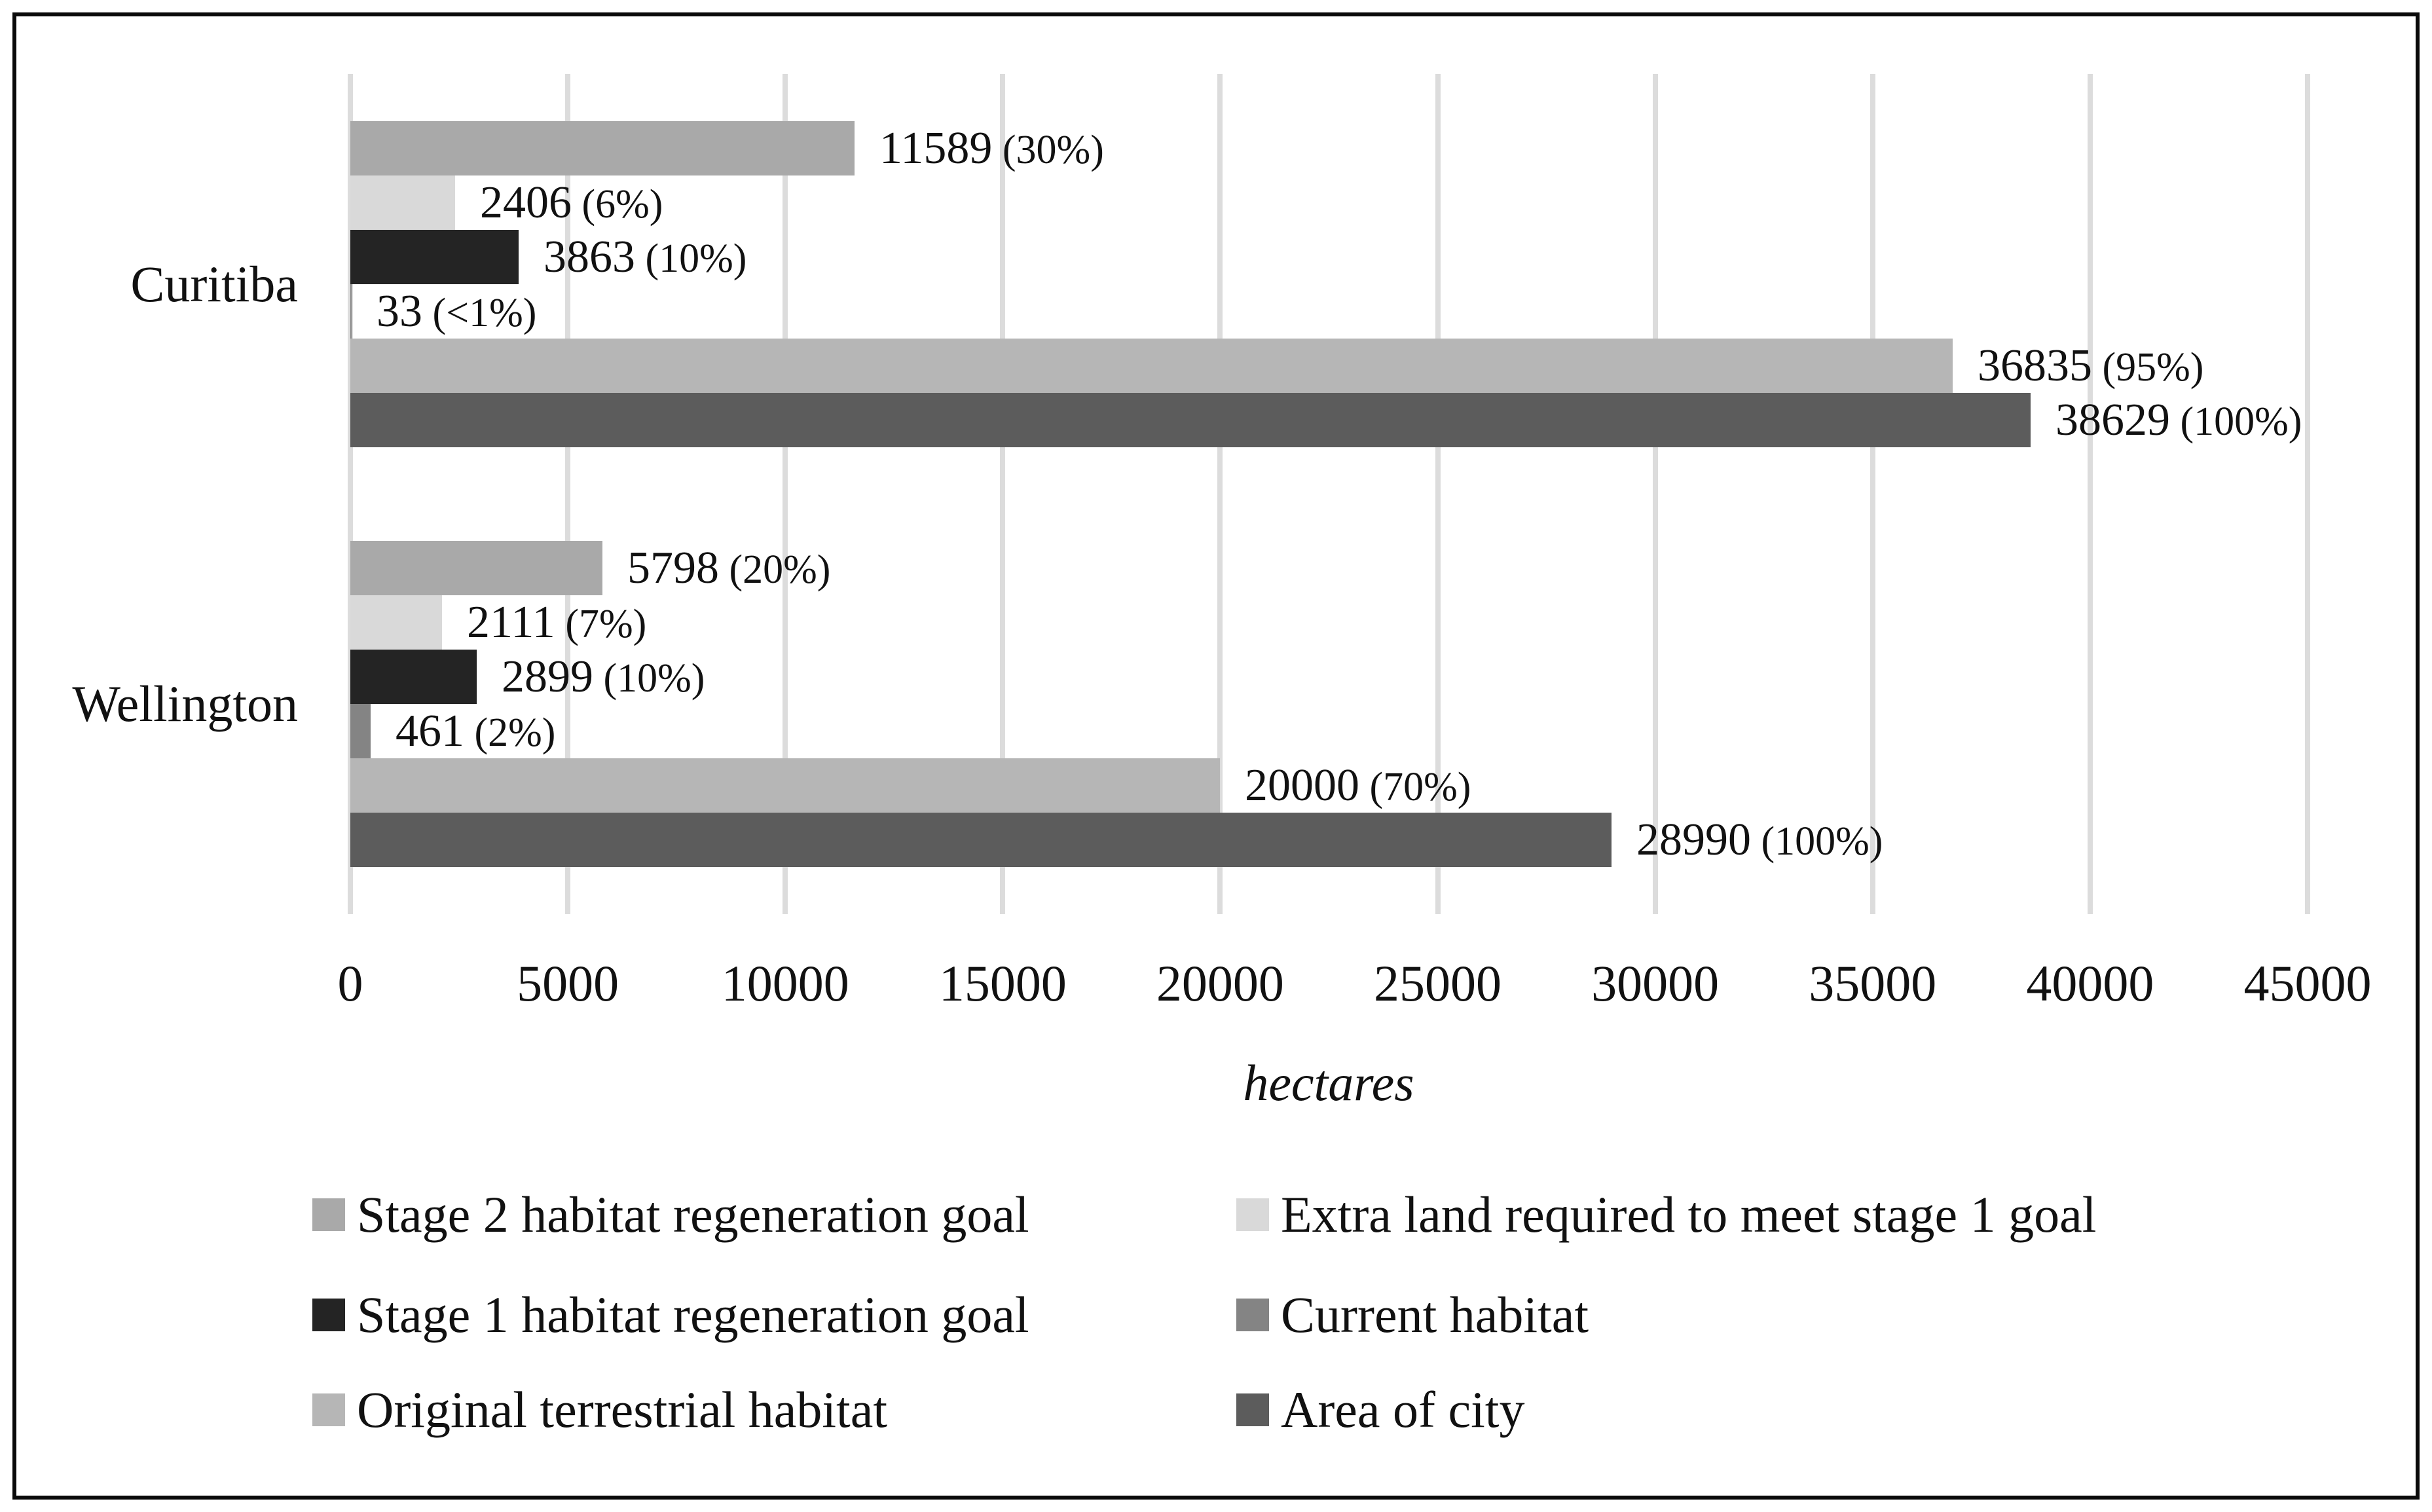 This screenshot has width=2432, height=1512. Describe the element at coordinates (328, 1214) in the screenshot. I see `legend-swatch-stage-2-habitat-regeneration-goal` at that location.